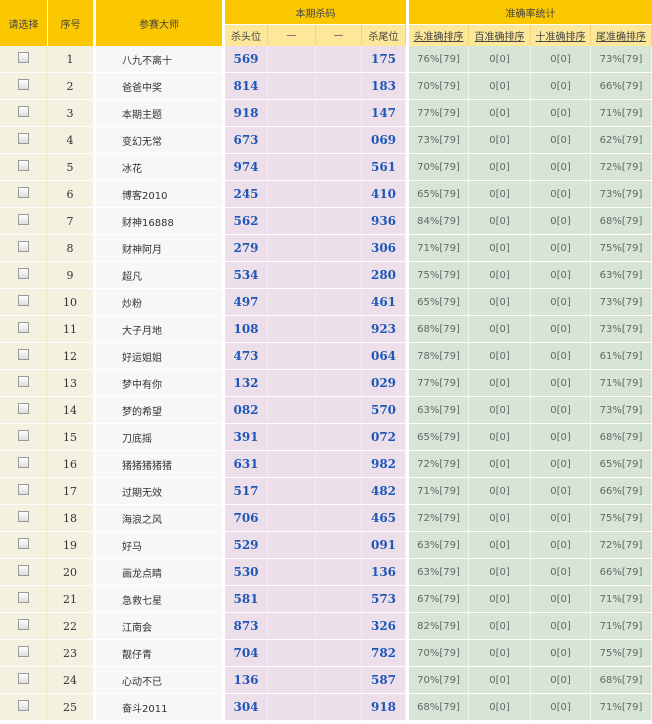 This screenshot has width=652, height=724. What do you see at coordinates (326, 518) in the screenshot?
I see `table-row: 18 海浪之风 706 465 72%[79] 0[0] 0[0] 75%[79]` at bounding box center [326, 518].